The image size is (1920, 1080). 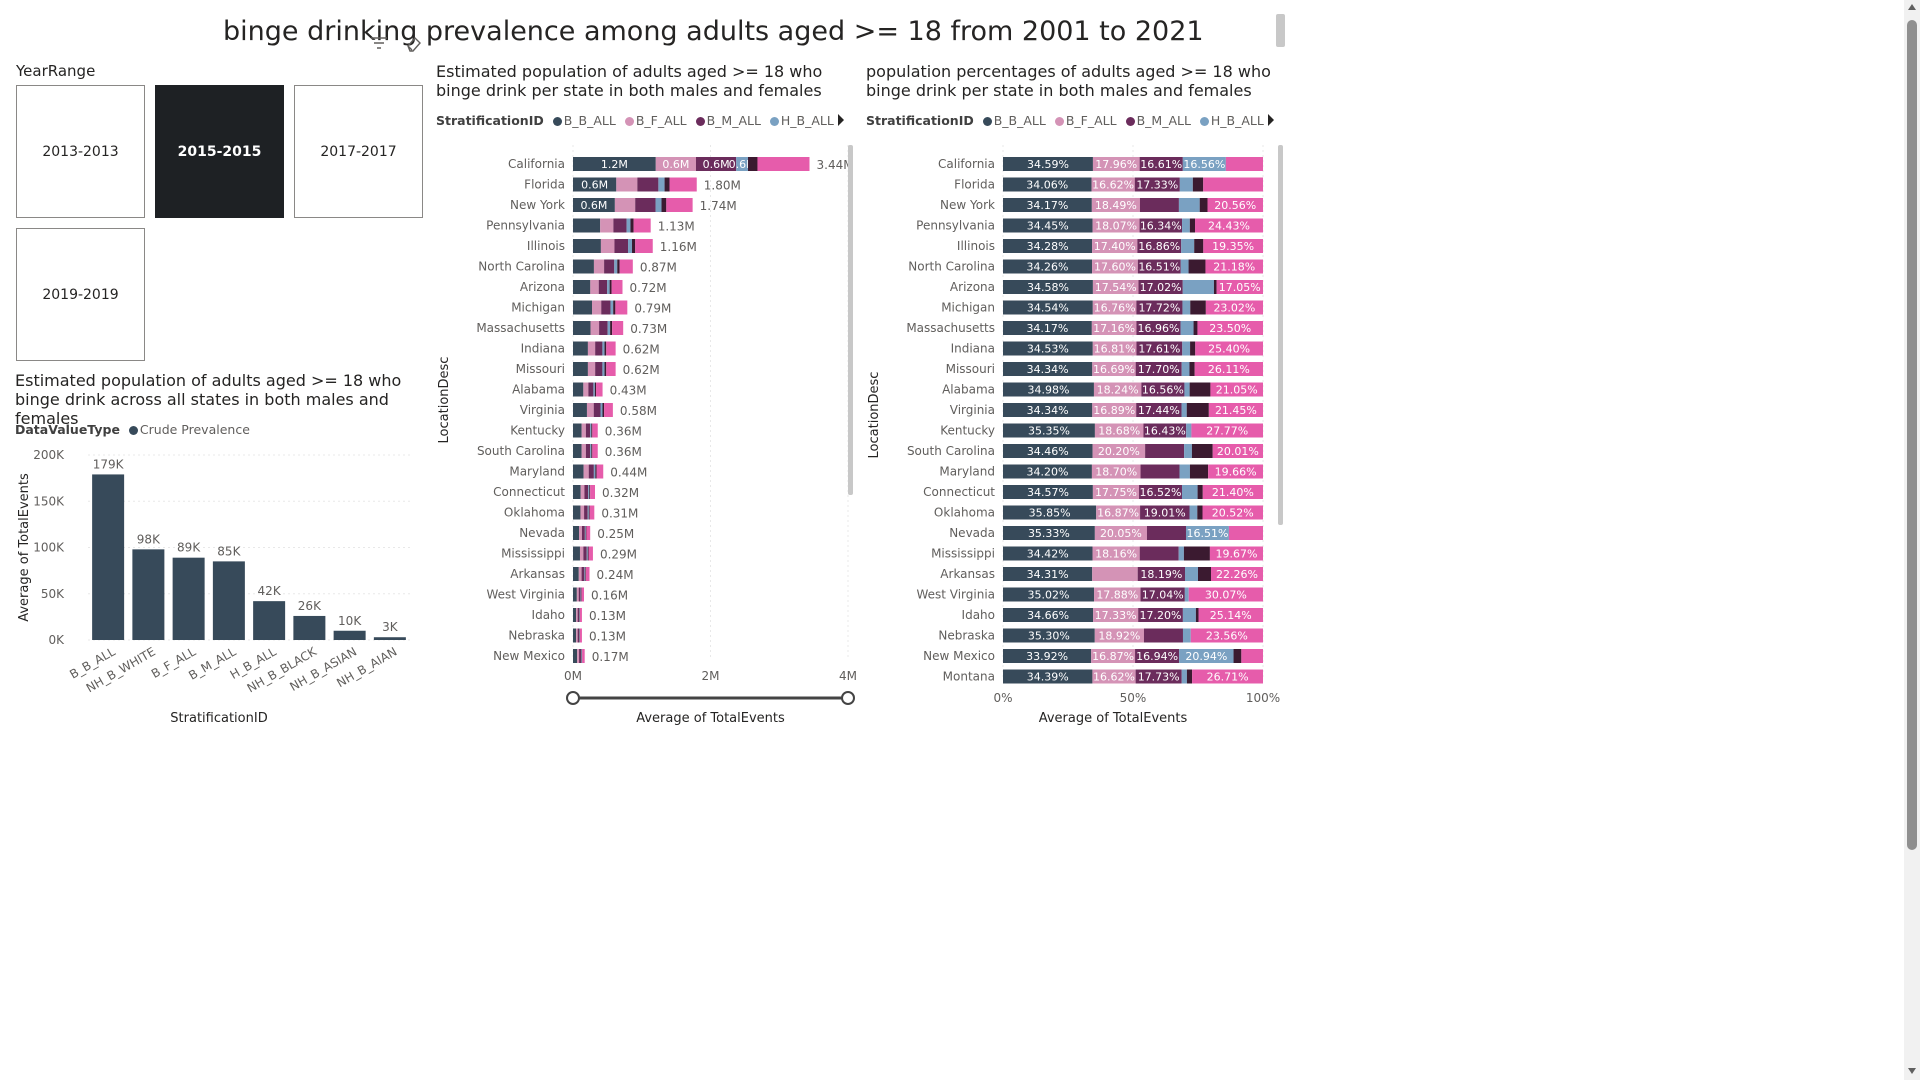 What do you see at coordinates (109, 464) in the screenshot?
I see `data-label: 179K` at bounding box center [109, 464].